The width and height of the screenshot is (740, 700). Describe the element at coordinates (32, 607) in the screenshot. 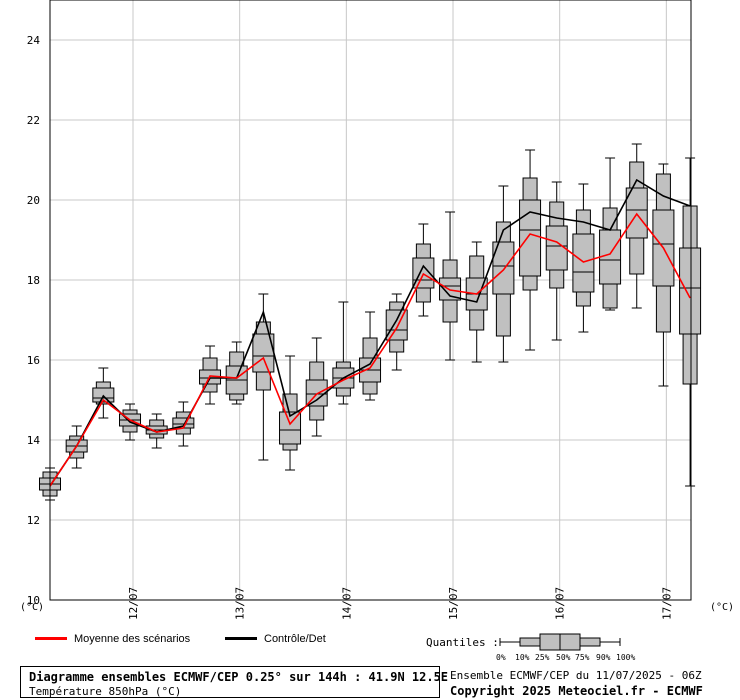

I see `y-unit-left: (°C)` at that location.